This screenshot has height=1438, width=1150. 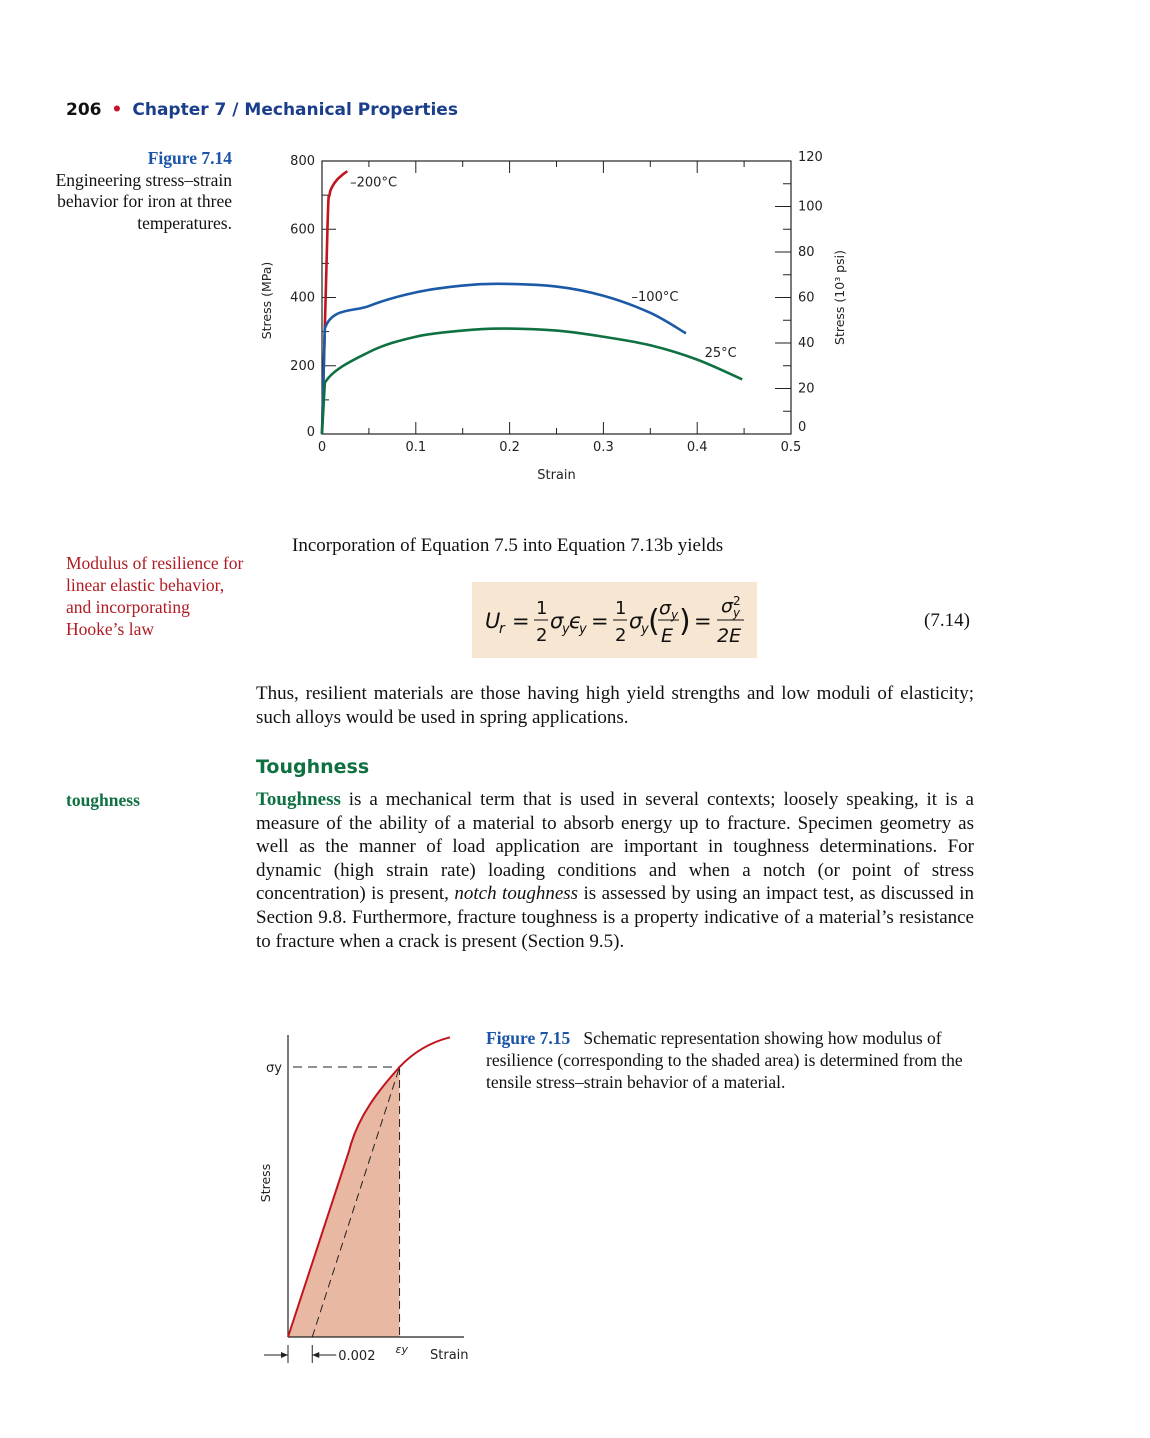 What do you see at coordinates (839, 297) in the screenshot?
I see `y2-axis-title: Stress (10³ psi)` at bounding box center [839, 297].